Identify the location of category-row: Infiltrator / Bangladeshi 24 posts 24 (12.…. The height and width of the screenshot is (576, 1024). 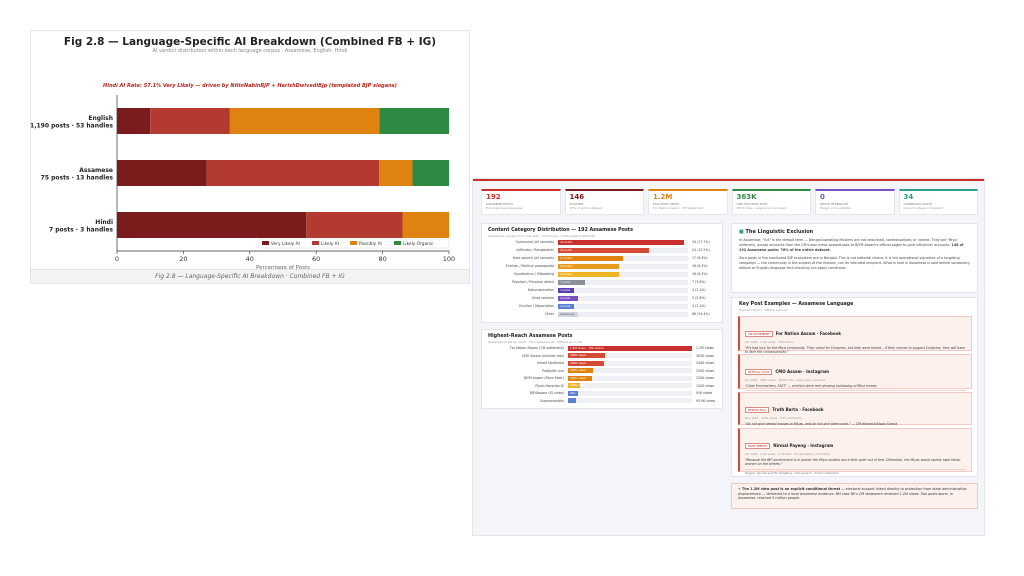
(603, 250).